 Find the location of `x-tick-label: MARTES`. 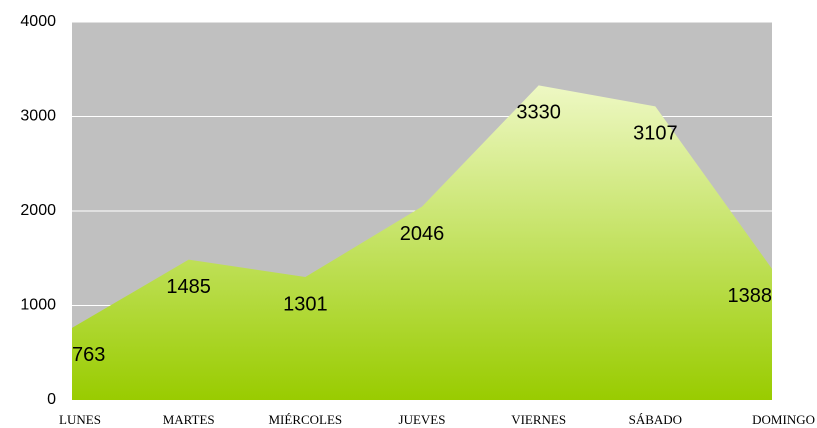

x-tick-label: MARTES is located at coordinates (189, 419).